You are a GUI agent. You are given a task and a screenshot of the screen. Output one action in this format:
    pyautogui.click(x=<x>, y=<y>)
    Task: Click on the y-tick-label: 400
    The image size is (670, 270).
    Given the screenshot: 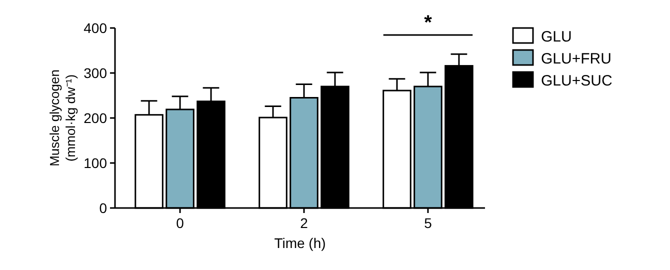 What is the action you would take?
    pyautogui.click(x=96, y=28)
    